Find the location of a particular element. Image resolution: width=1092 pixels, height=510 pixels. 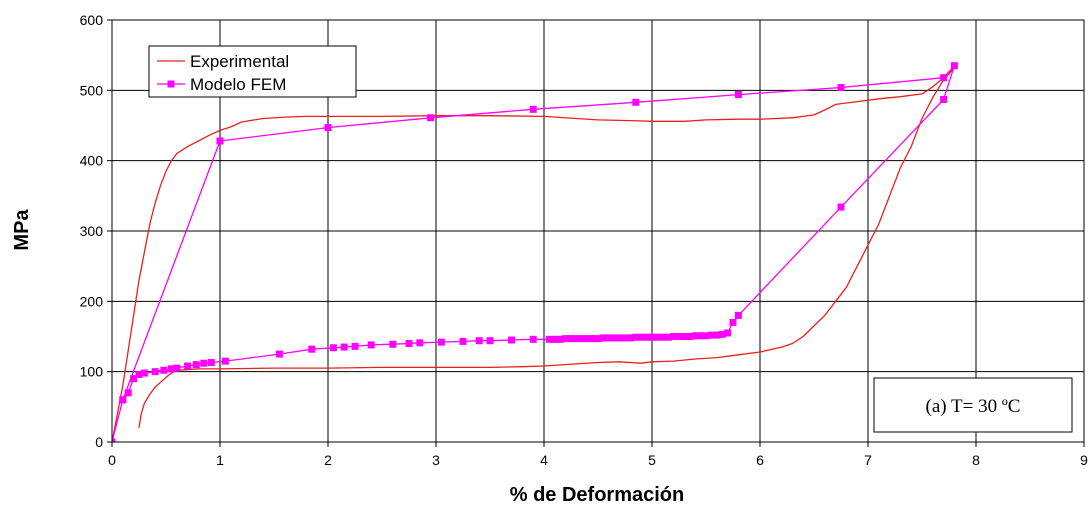

y-tick-label: 600 is located at coordinates (92, 20).